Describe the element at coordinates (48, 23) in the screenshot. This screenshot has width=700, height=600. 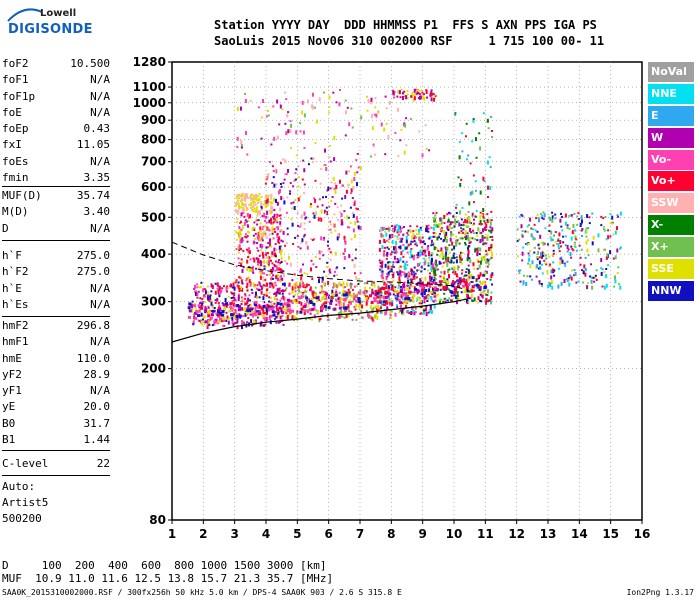
I see `lowell-digisonde-logo: Lowell DIGISONDE` at that location.